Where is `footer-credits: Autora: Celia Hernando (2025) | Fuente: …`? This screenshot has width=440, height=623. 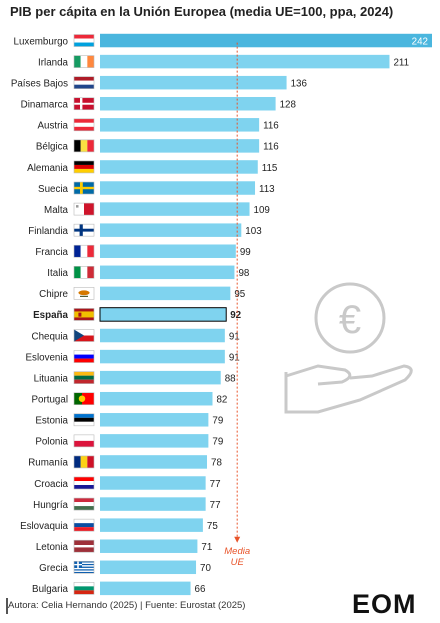 footer-credits: Autora: Celia Hernando (2025) | Fuente: … is located at coordinates (127, 605).